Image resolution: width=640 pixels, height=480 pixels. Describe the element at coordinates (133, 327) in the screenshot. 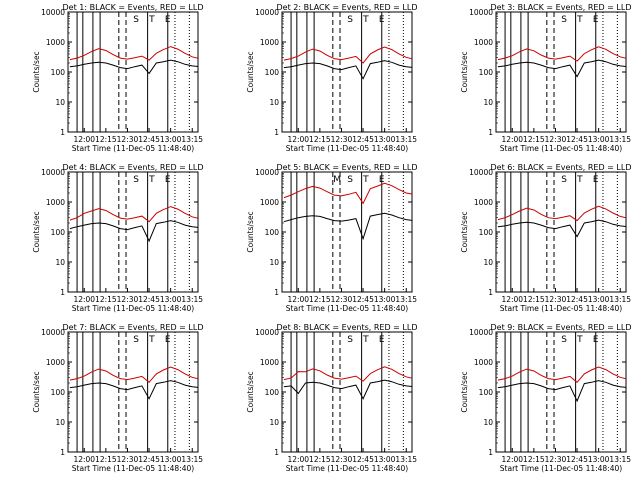

I see `panel-title: Det 7: BLACK = Events, RED = LLD` at that location.